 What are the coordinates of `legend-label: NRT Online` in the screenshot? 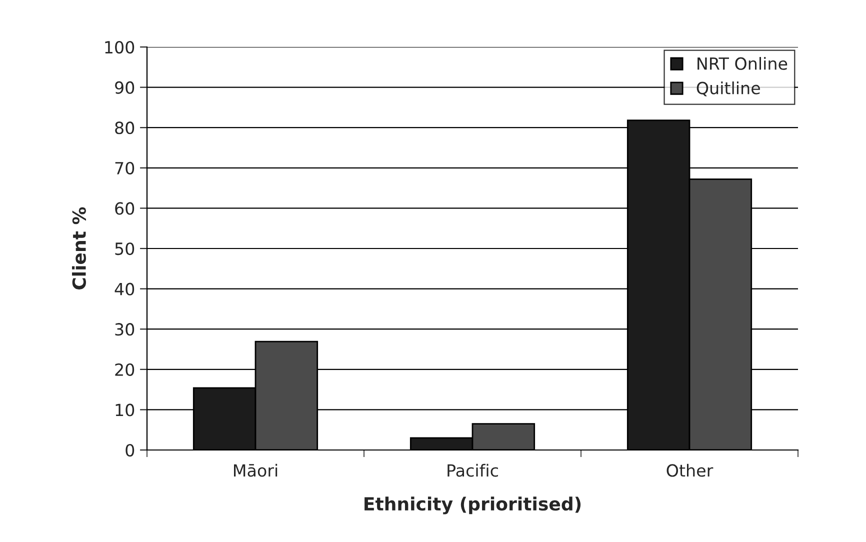 It's located at (743, 63).